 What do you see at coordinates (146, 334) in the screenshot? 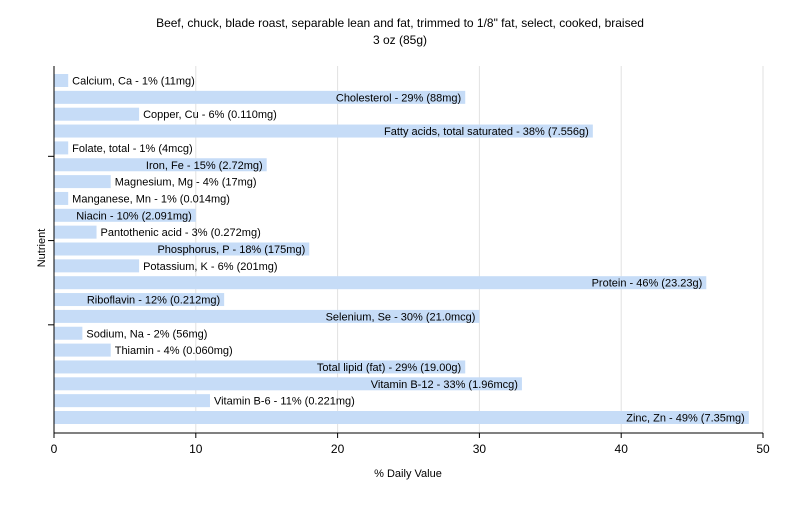
I see `data-label-15: Sodium, Na - 2% (56mg)` at bounding box center [146, 334].